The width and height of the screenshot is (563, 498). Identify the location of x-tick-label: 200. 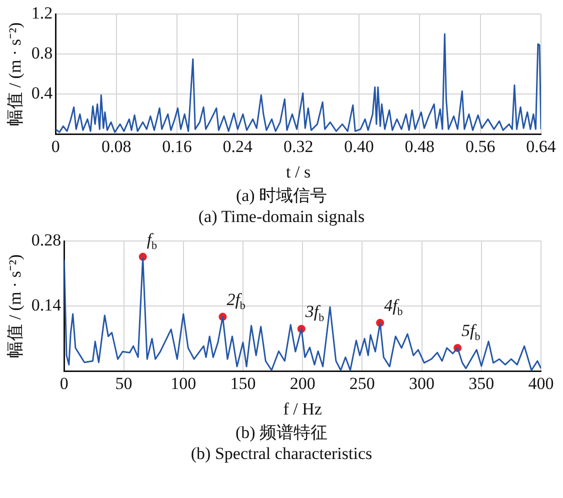
(303, 383).